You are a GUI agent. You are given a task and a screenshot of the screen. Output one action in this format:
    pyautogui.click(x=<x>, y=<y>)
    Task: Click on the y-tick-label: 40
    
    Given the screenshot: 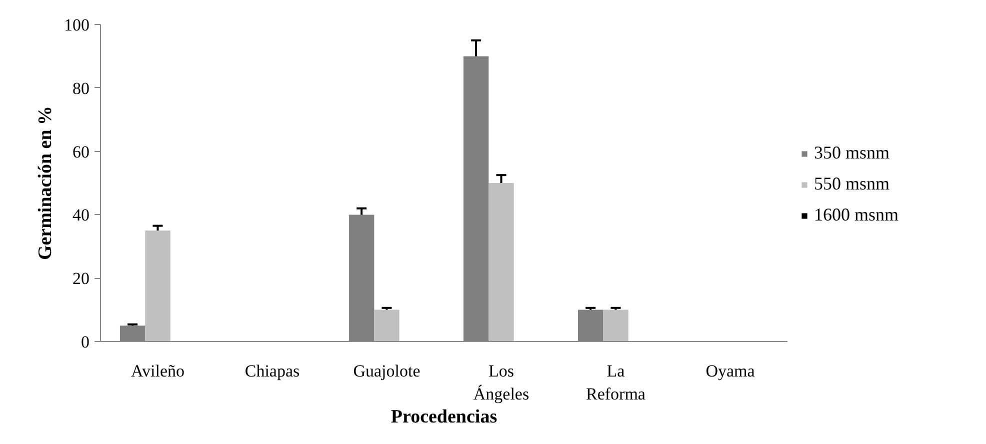 What is the action you would take?
    pyautogui.click(x=81, y=215)
    